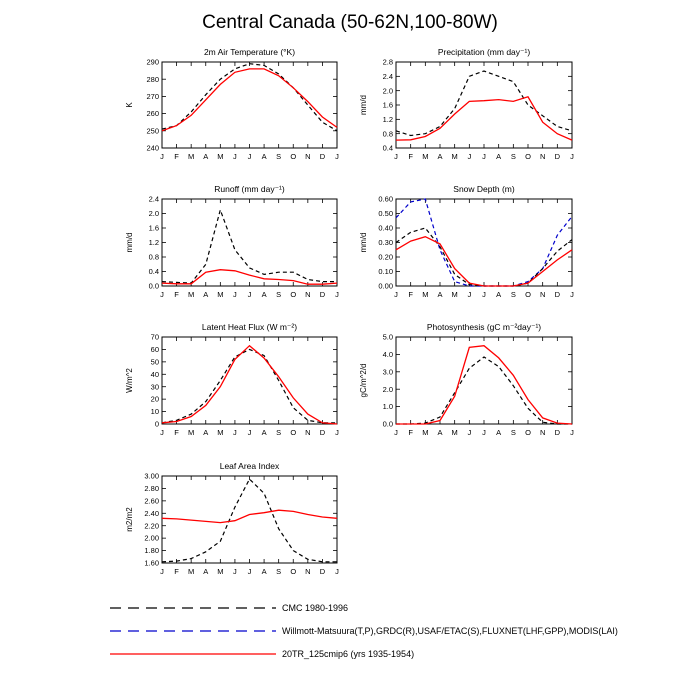 The width and height of the screenshot is (700, 700). Describe the element at coordinates (385, 213) in the screenshot. I see `y-tick-label: 0.50` at that location.